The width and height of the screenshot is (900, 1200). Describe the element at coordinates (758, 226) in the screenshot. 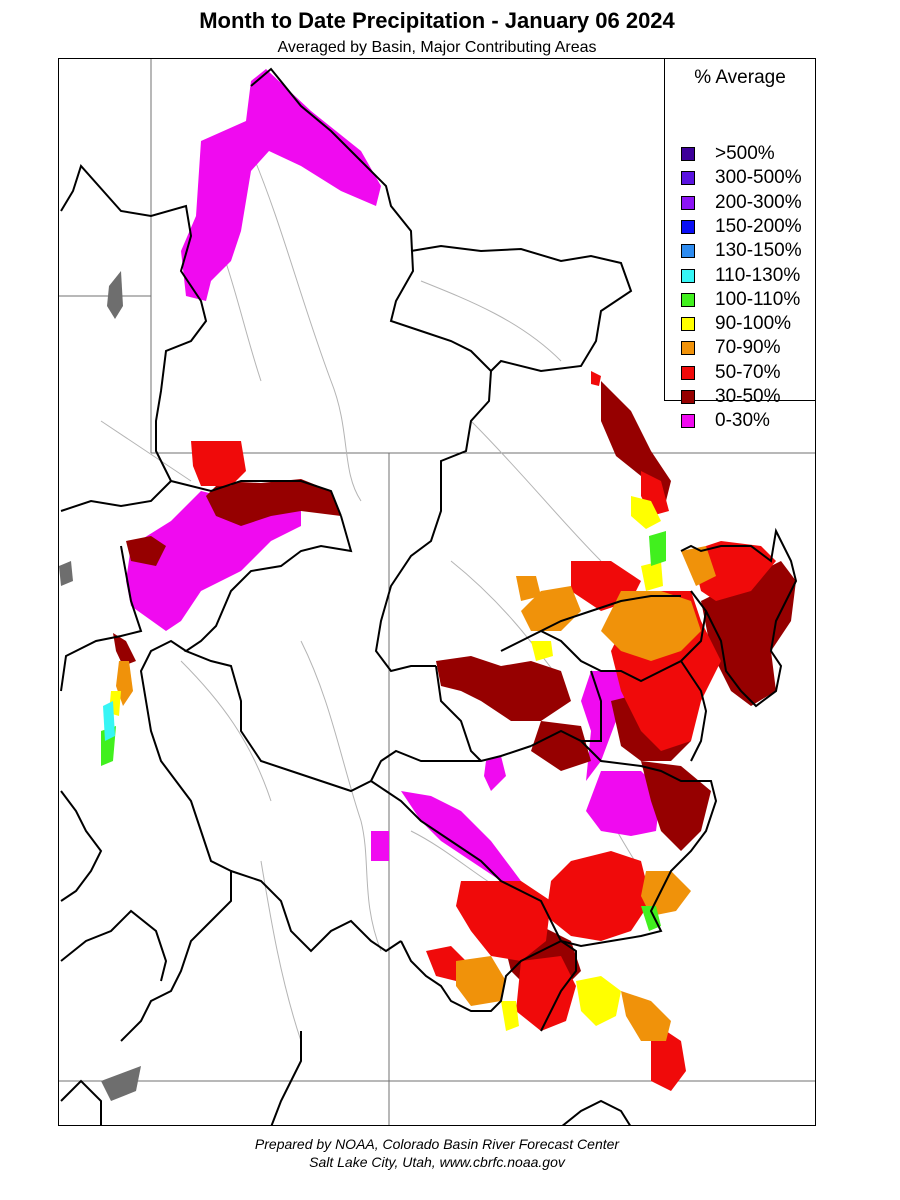

I see `legend-label: 150-200%` at that location.